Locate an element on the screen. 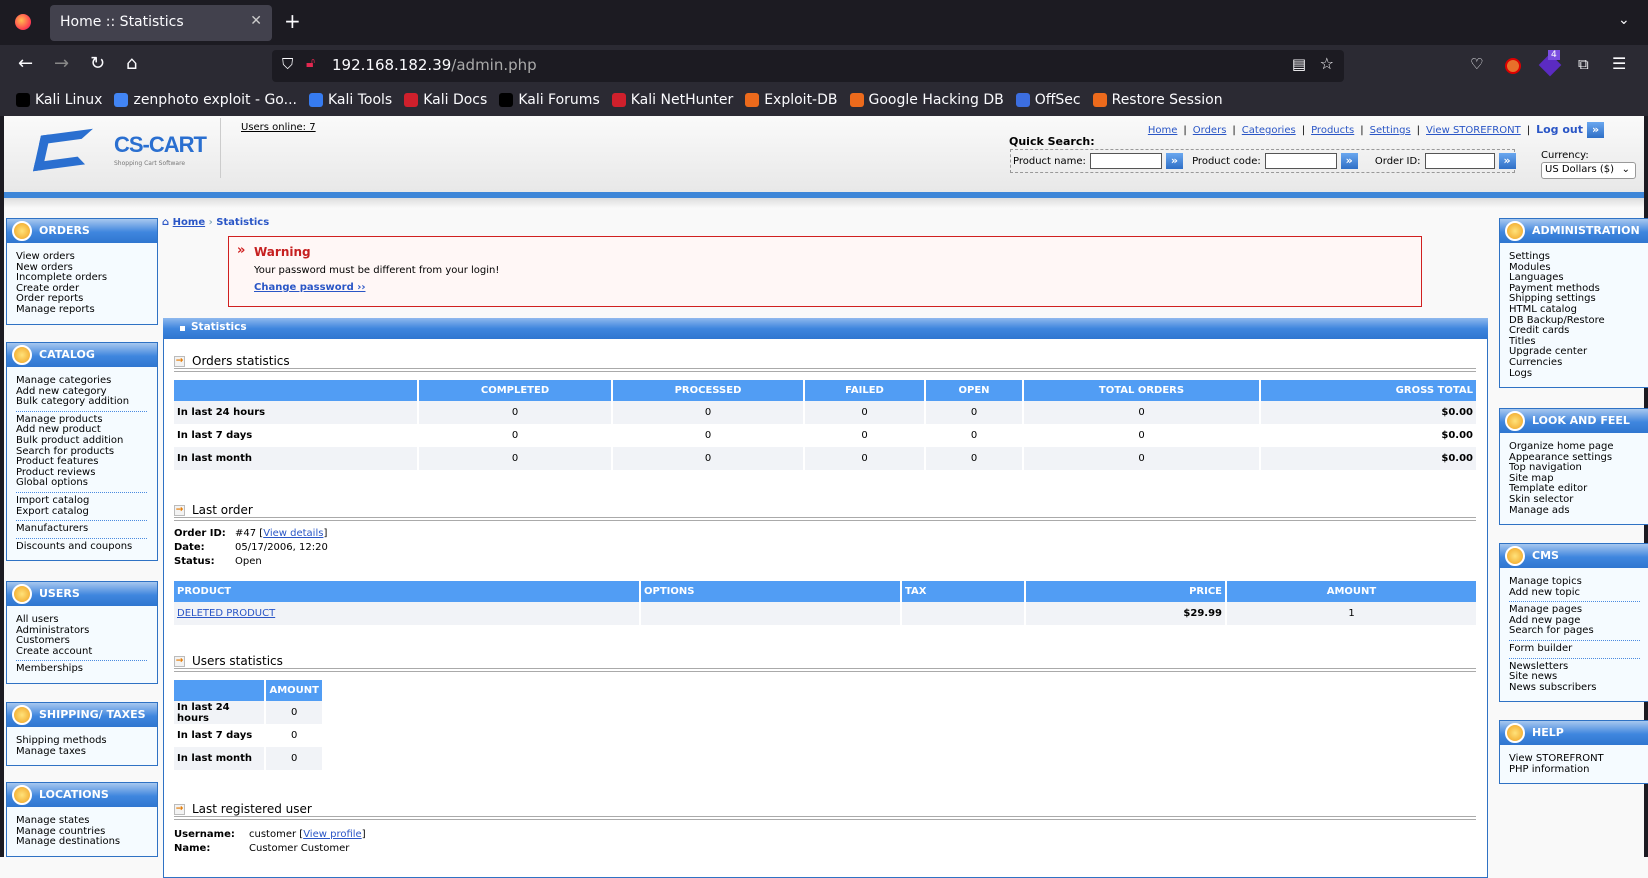  change-password-link: Change password ›› is located at coordinates (310, 287).